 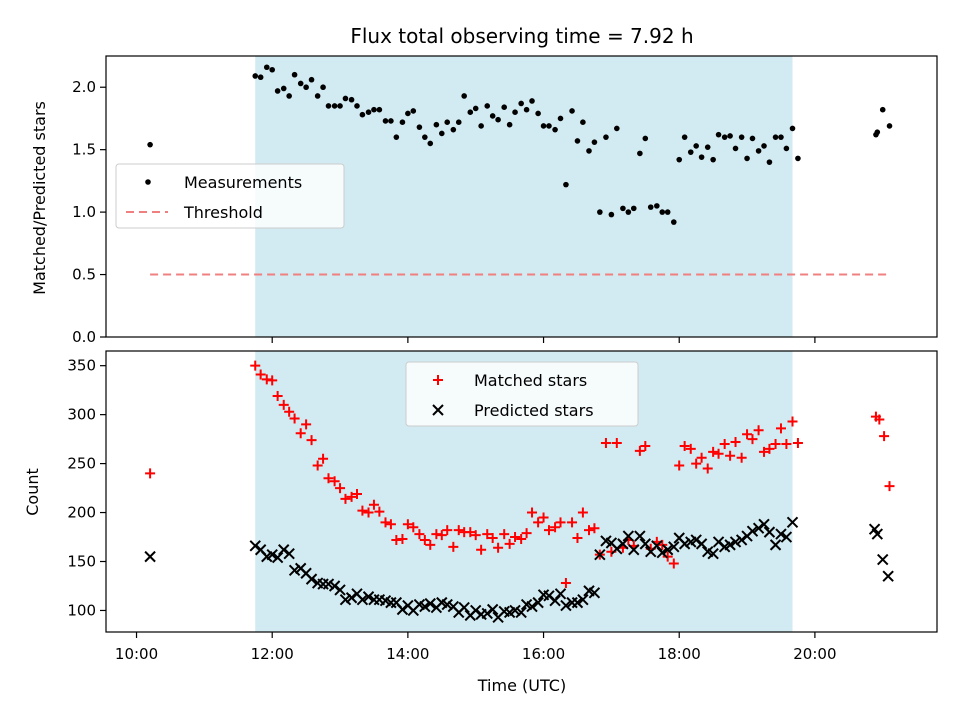 I want to click on top-y-tick-label: 1.5, so click(x=84, y=150).